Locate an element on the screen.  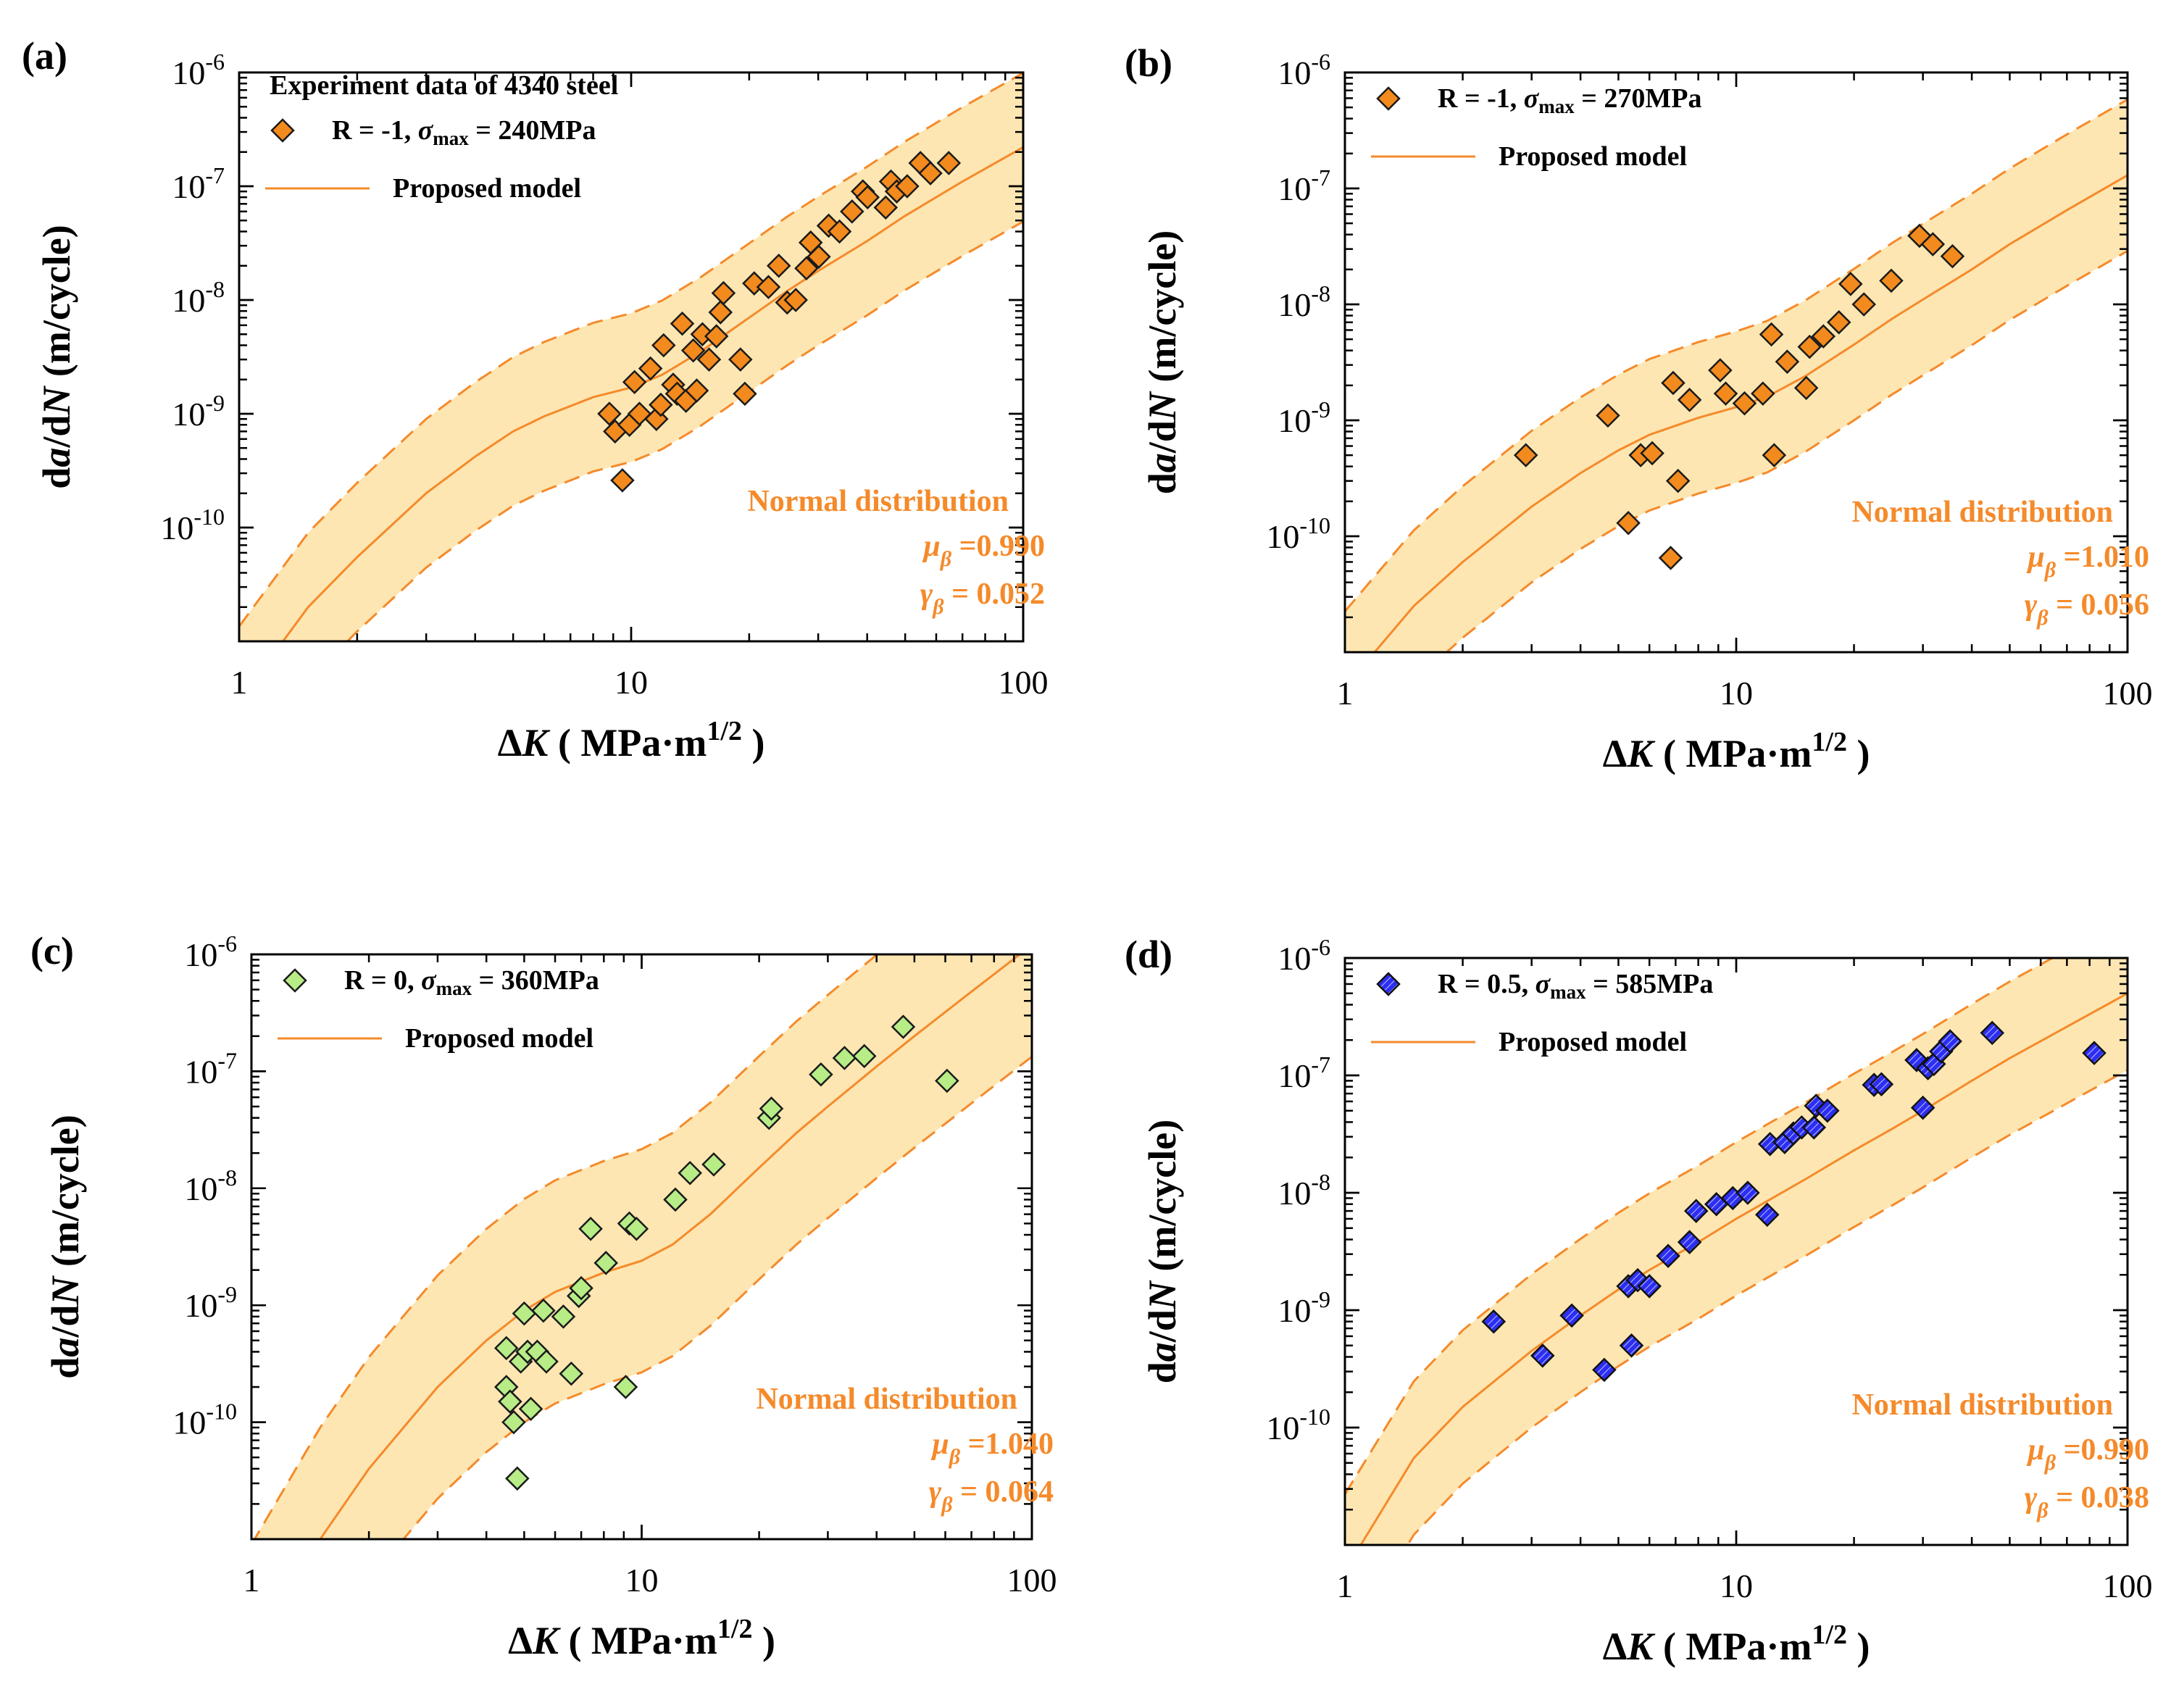
data-points is located at coordinates (1739, 396).